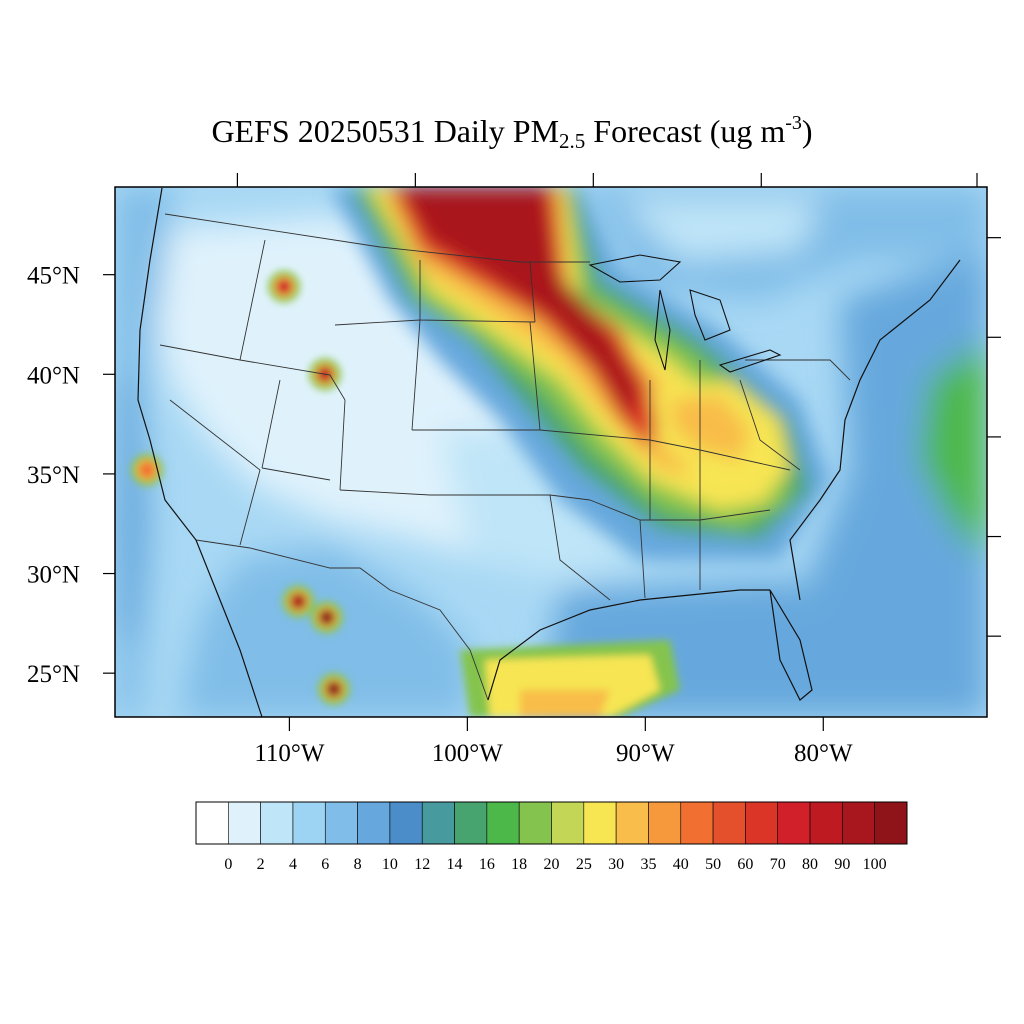 This screenshot has height=1024, width=1024. What do you see at coordinates (710, 315) in the screenshot?
I see `lake-huron` at bounding box center [710, 315].